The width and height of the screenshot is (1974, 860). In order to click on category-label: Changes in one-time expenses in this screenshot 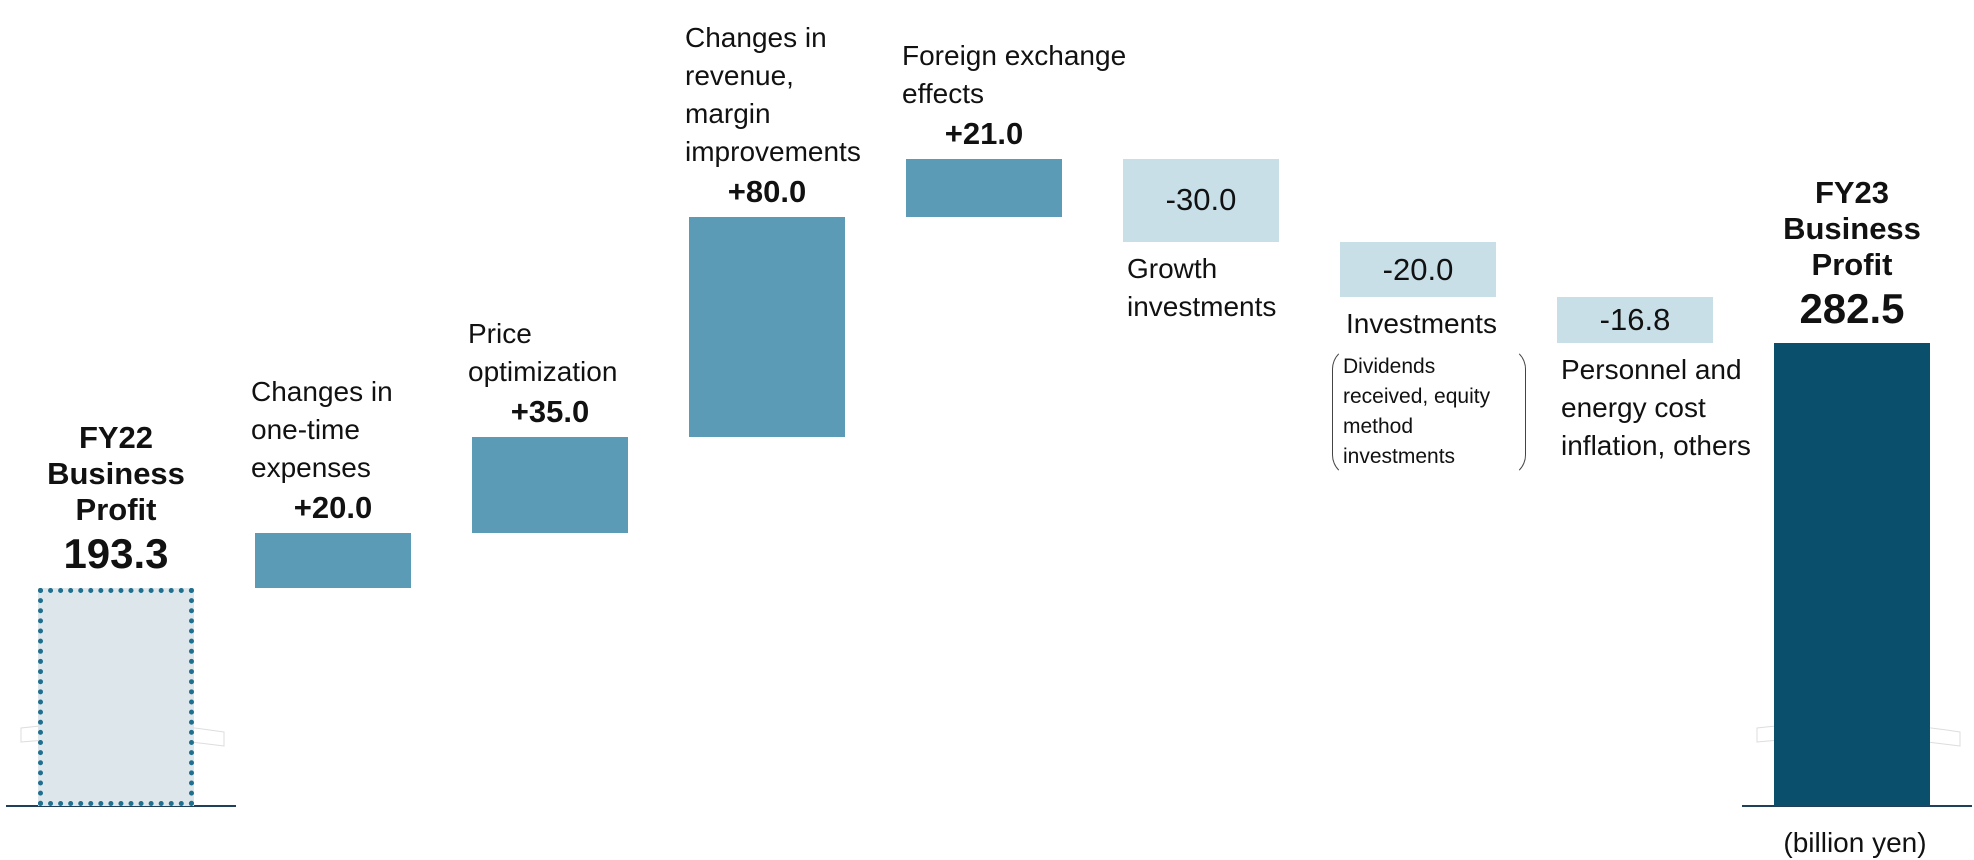, I will do `click(322, 429)`.